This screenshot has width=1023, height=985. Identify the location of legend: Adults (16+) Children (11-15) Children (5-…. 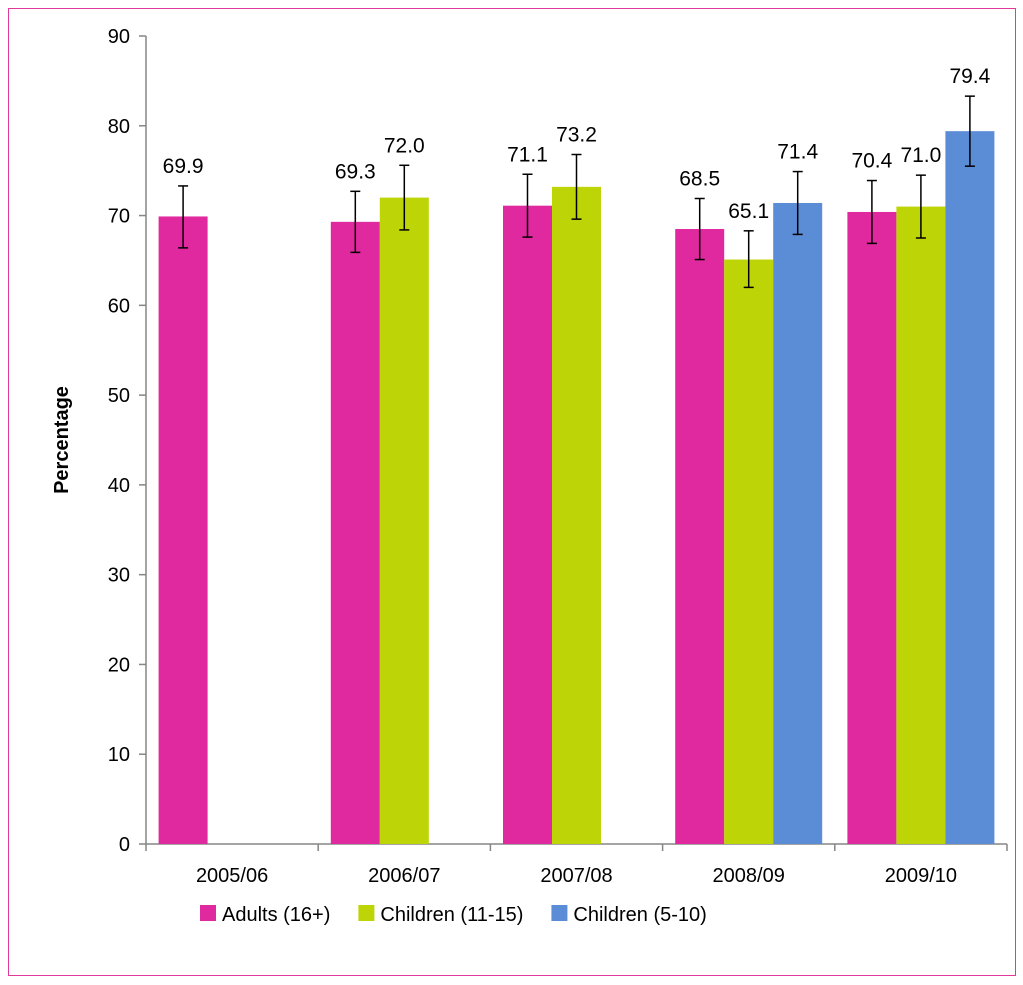
(453, 915).